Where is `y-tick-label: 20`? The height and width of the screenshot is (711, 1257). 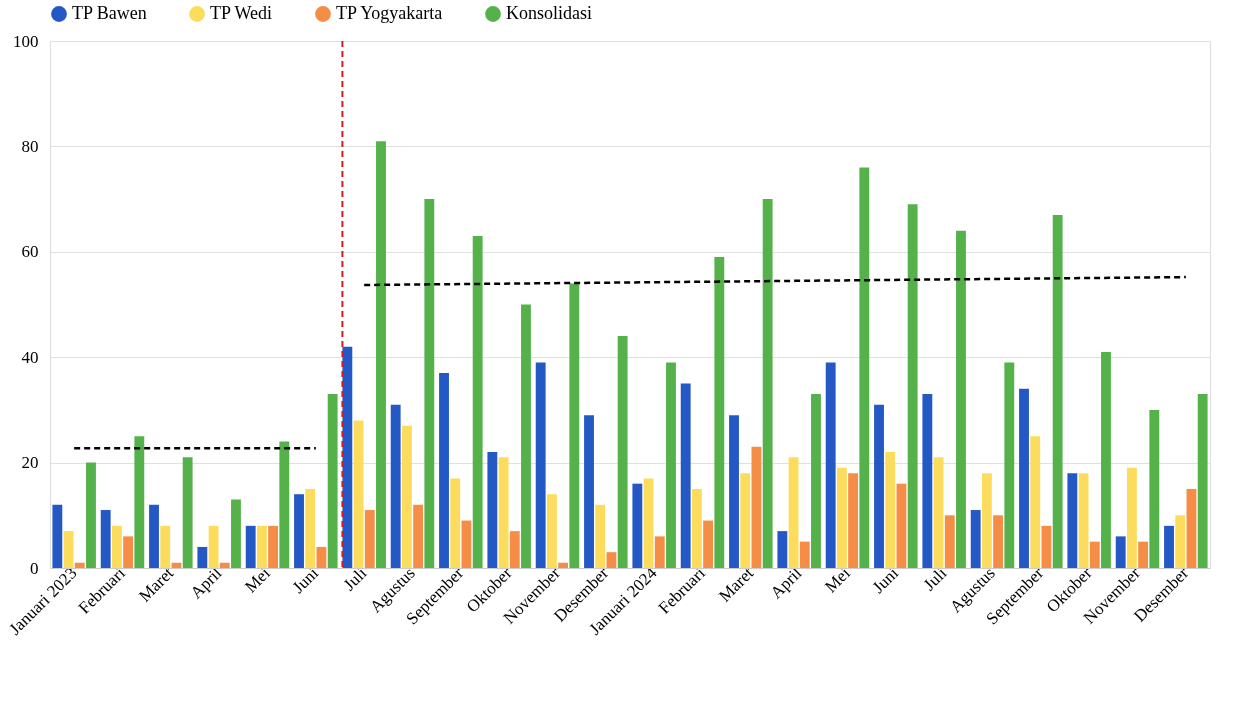
y-tick-label: 20 is located at coordinates (30, 463).